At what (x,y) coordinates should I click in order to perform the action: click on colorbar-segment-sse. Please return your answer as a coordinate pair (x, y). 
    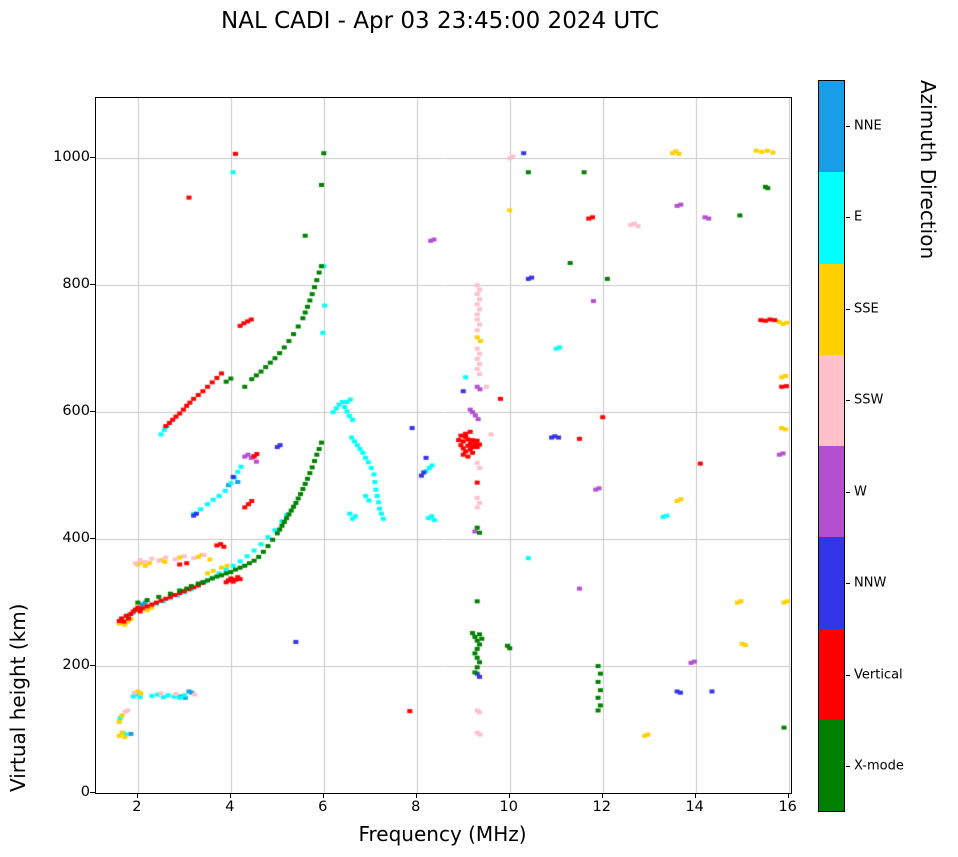
    Looking at the image, I should click on (831, 309).